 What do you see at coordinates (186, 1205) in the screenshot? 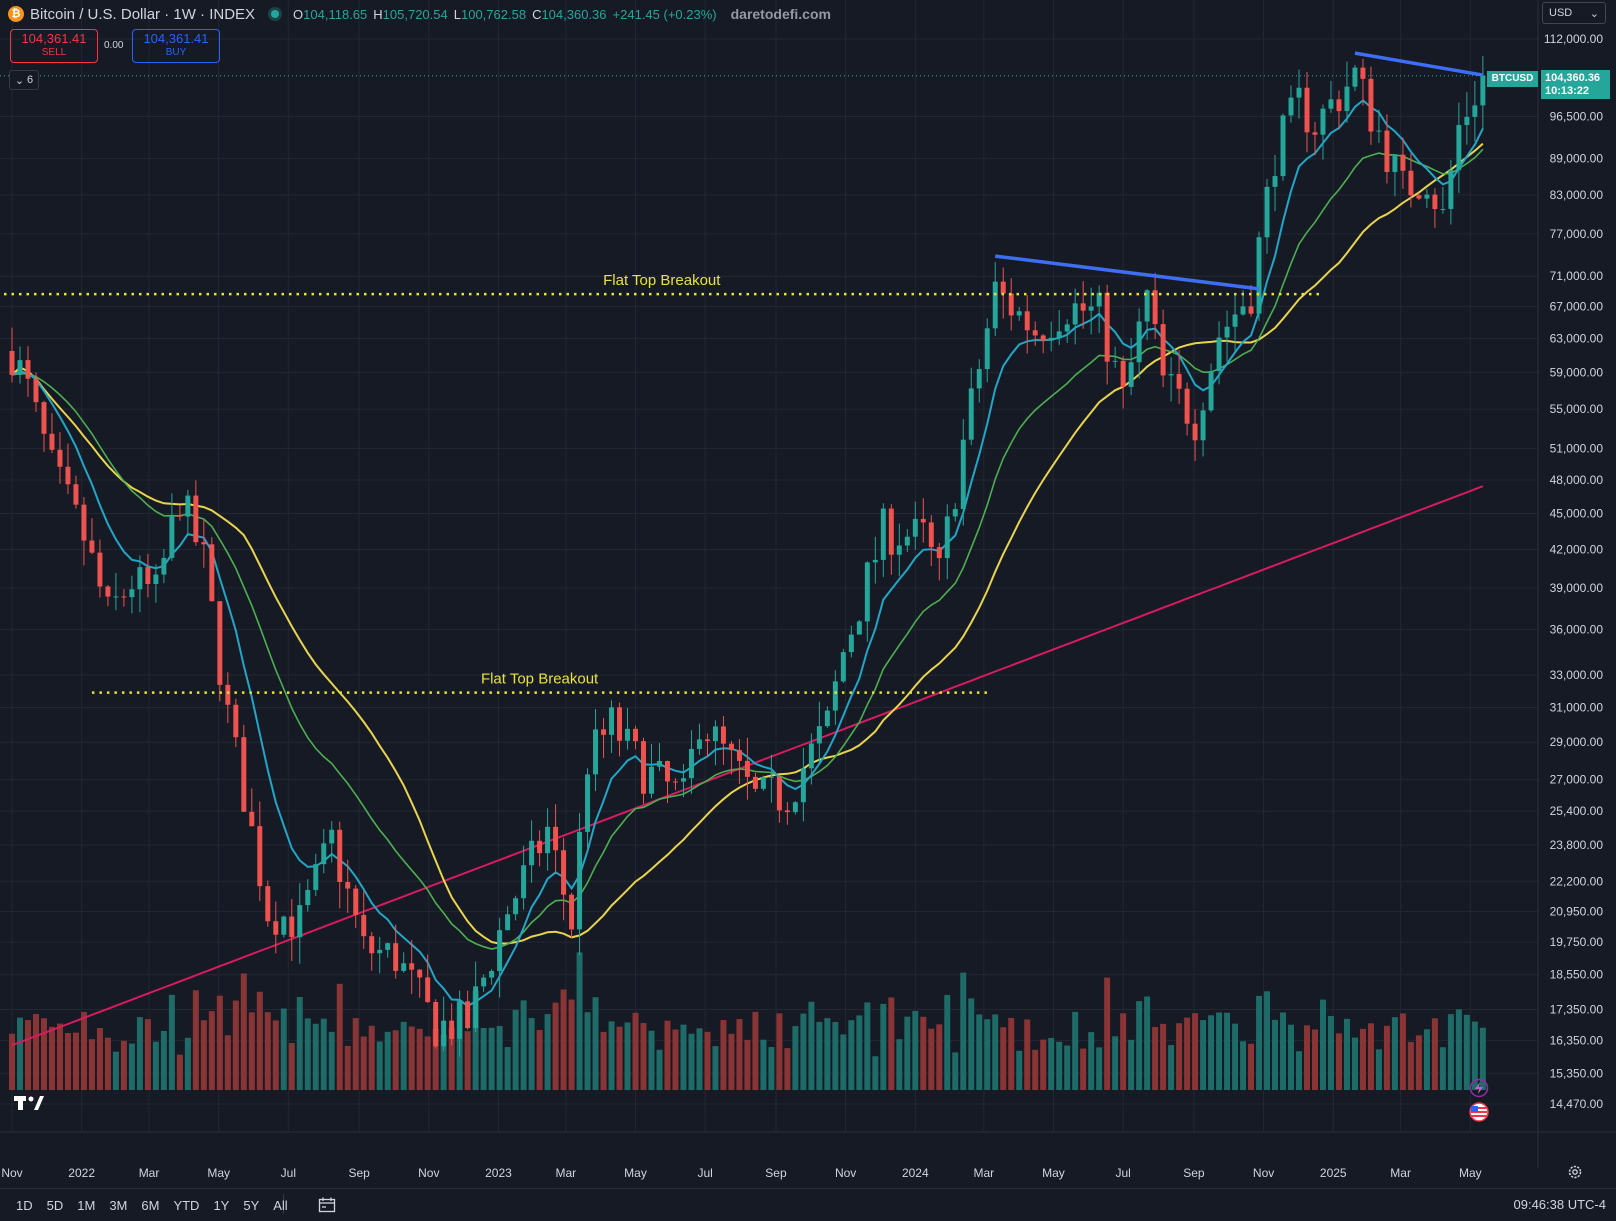
I see `timeframe-ytd: YTD` at bounding box center [186, 1205].